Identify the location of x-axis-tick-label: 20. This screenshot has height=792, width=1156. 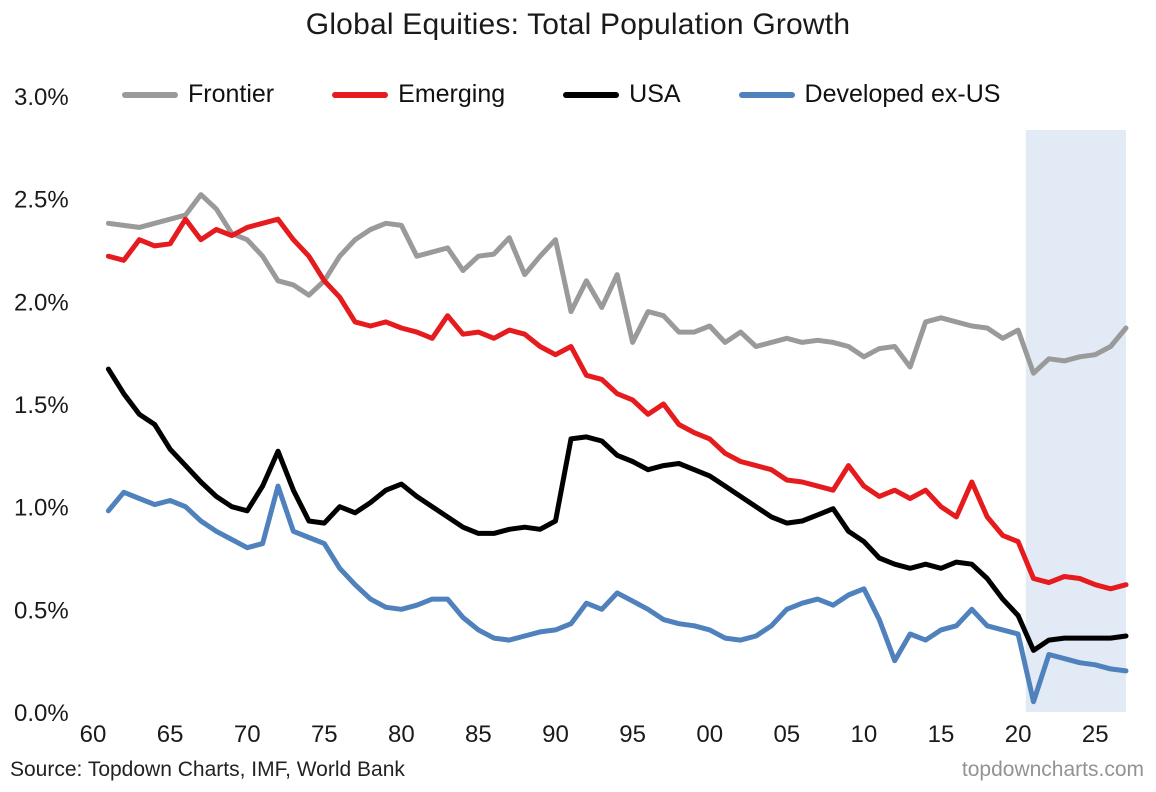
(1018, 734).